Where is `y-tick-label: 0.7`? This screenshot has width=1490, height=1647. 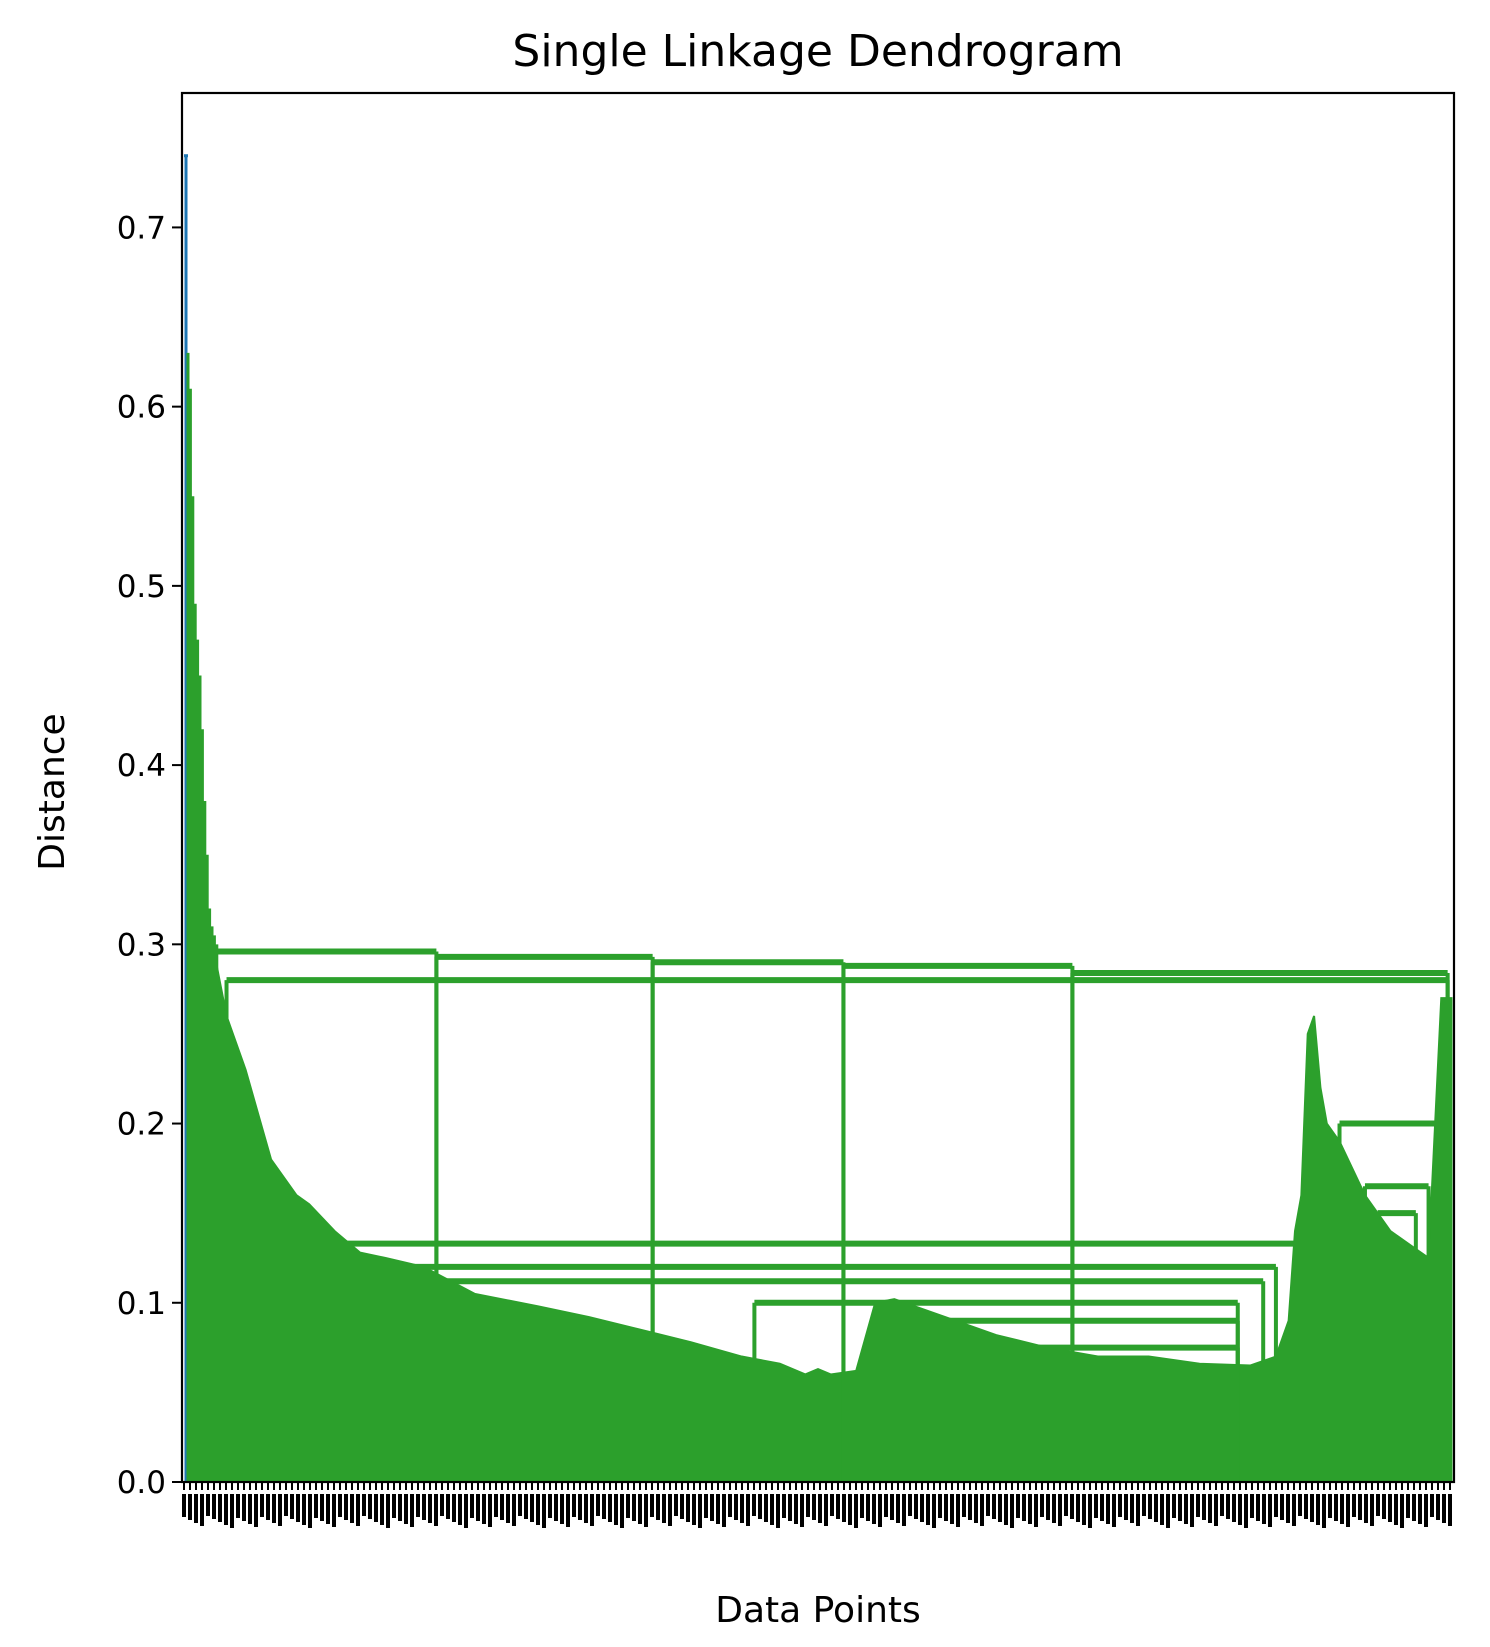
y-tick-label: 0.7 is located at coordinates (141, 228).